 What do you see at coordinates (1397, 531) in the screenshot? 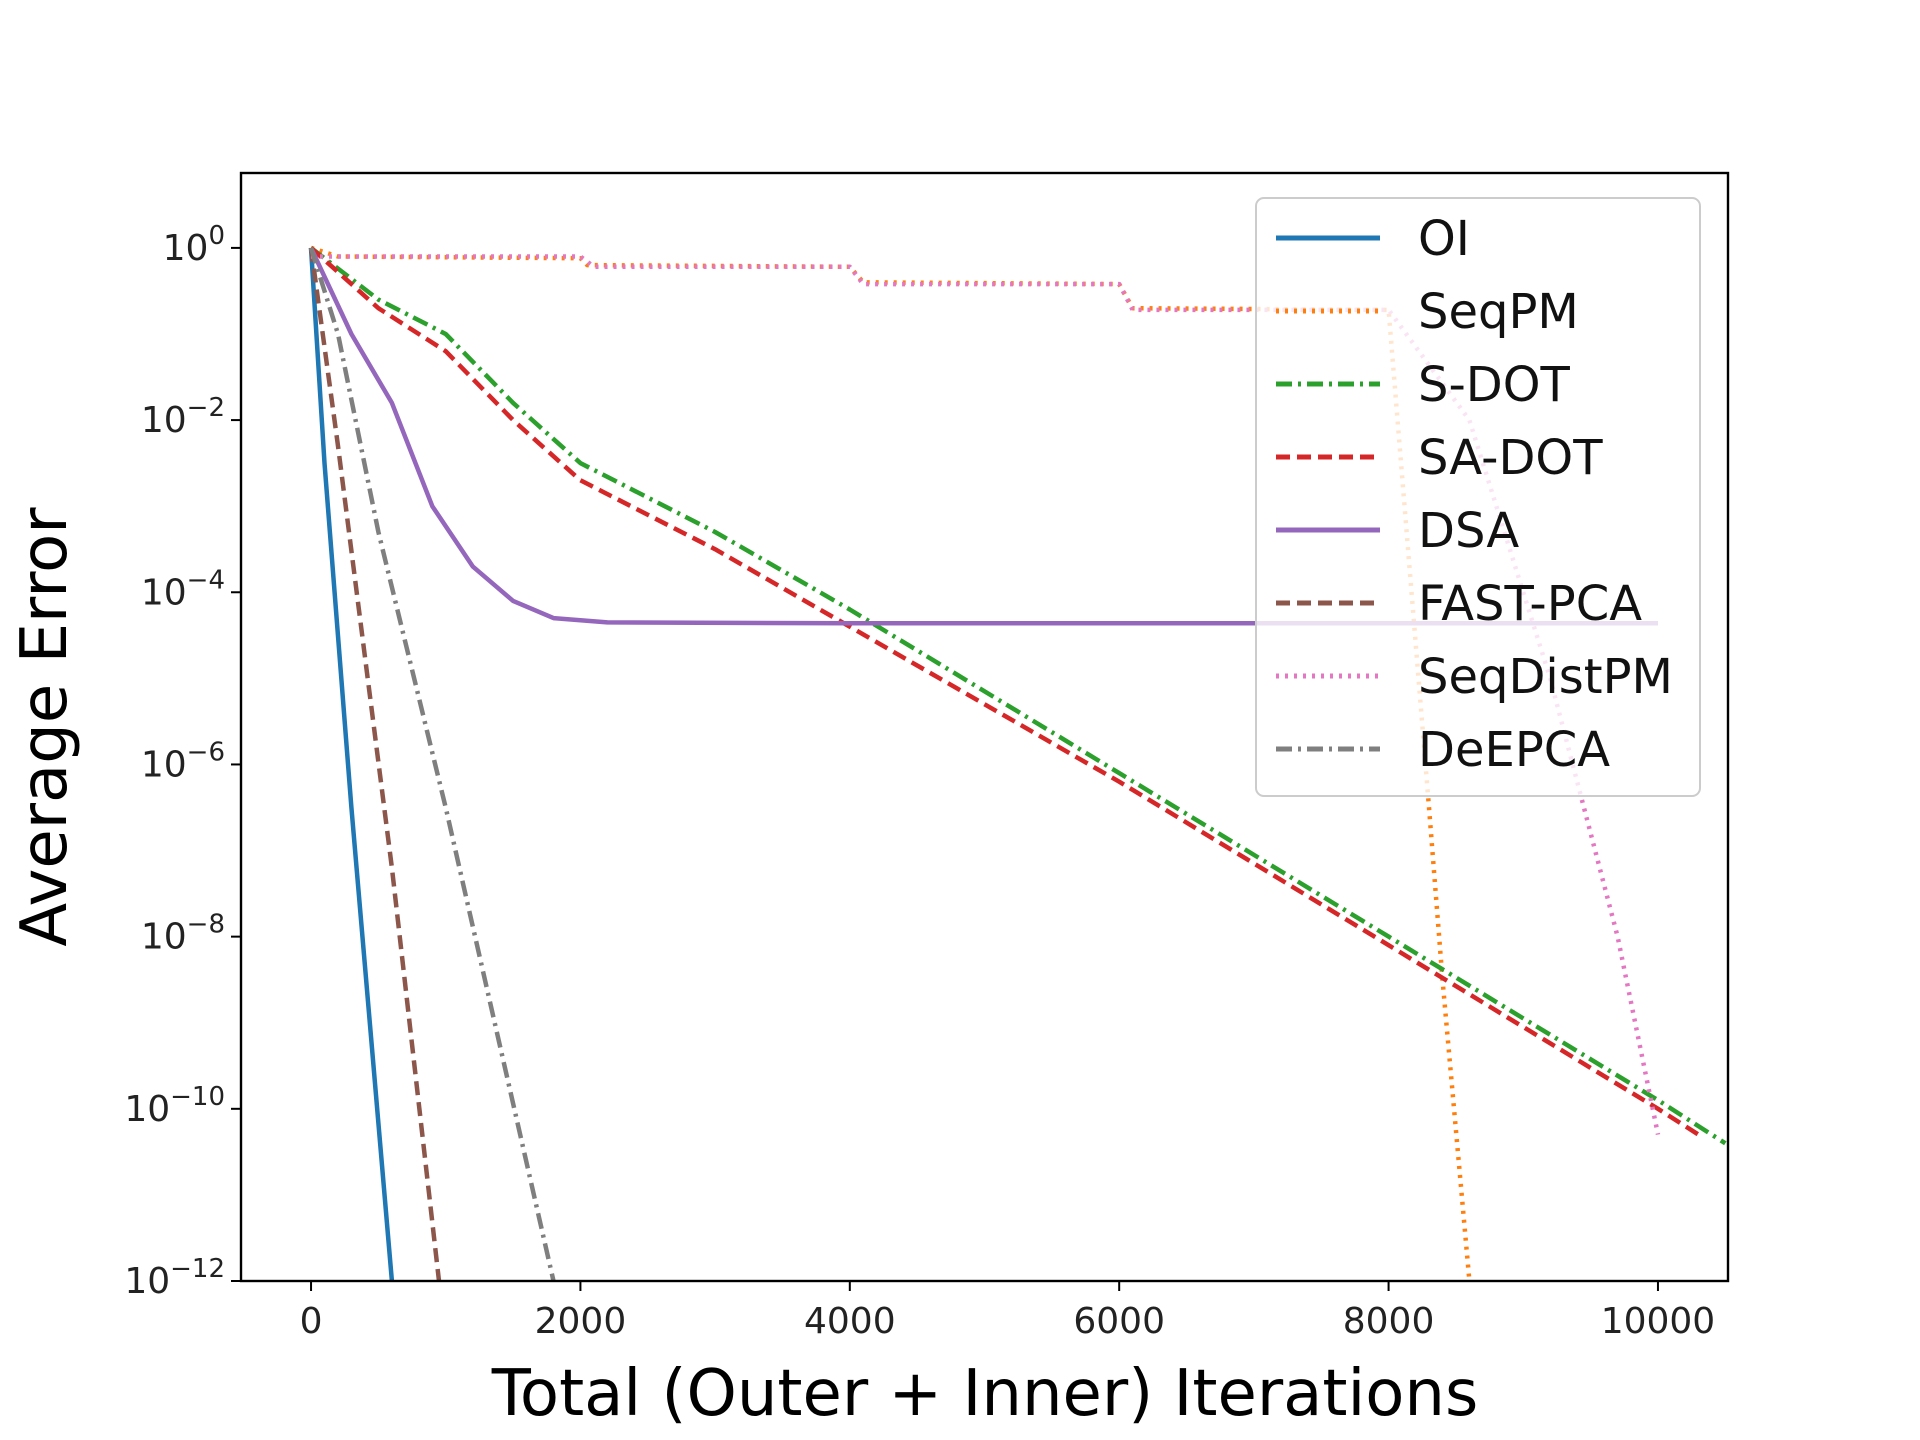
I see `legend-item-dsa: DSA` at bounding box center [1397, 531].